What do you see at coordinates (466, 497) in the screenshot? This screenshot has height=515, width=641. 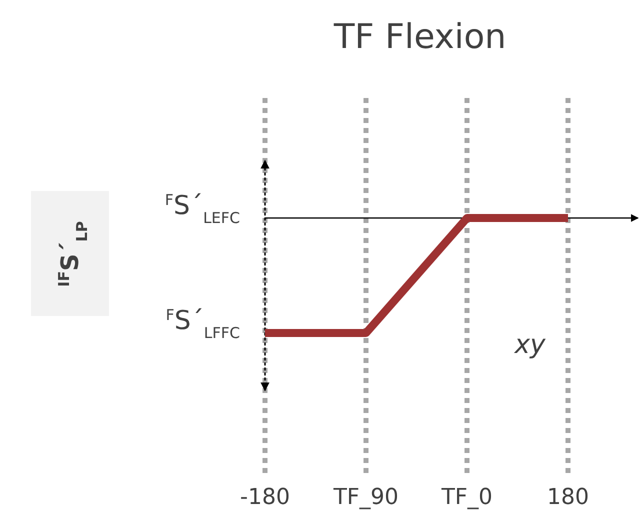 I see `x-tick-label: TF_0` at bounding box center [466, 497].